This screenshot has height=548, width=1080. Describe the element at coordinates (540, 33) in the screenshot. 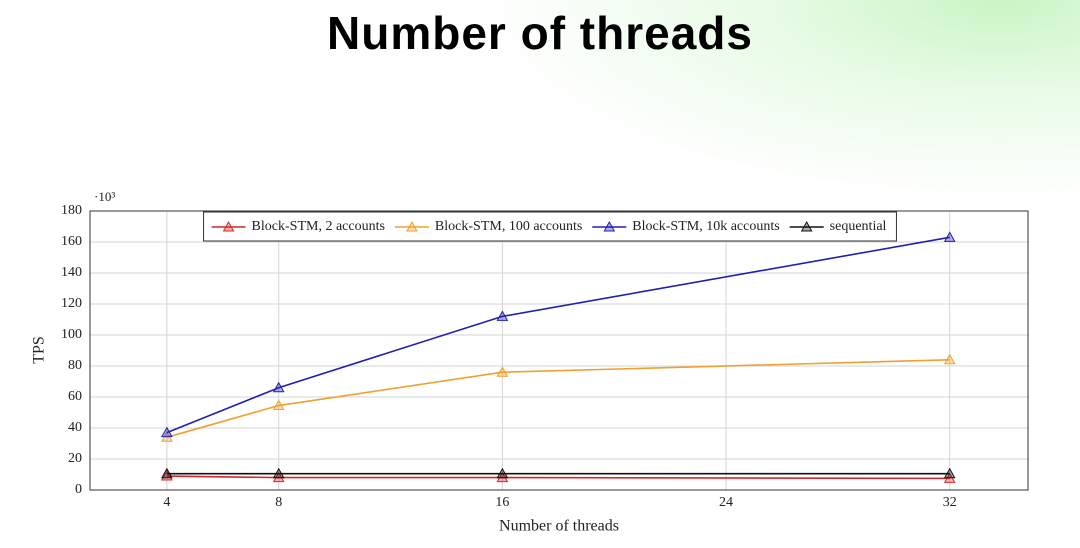

I see `slide-title: Number of threads` at that location.